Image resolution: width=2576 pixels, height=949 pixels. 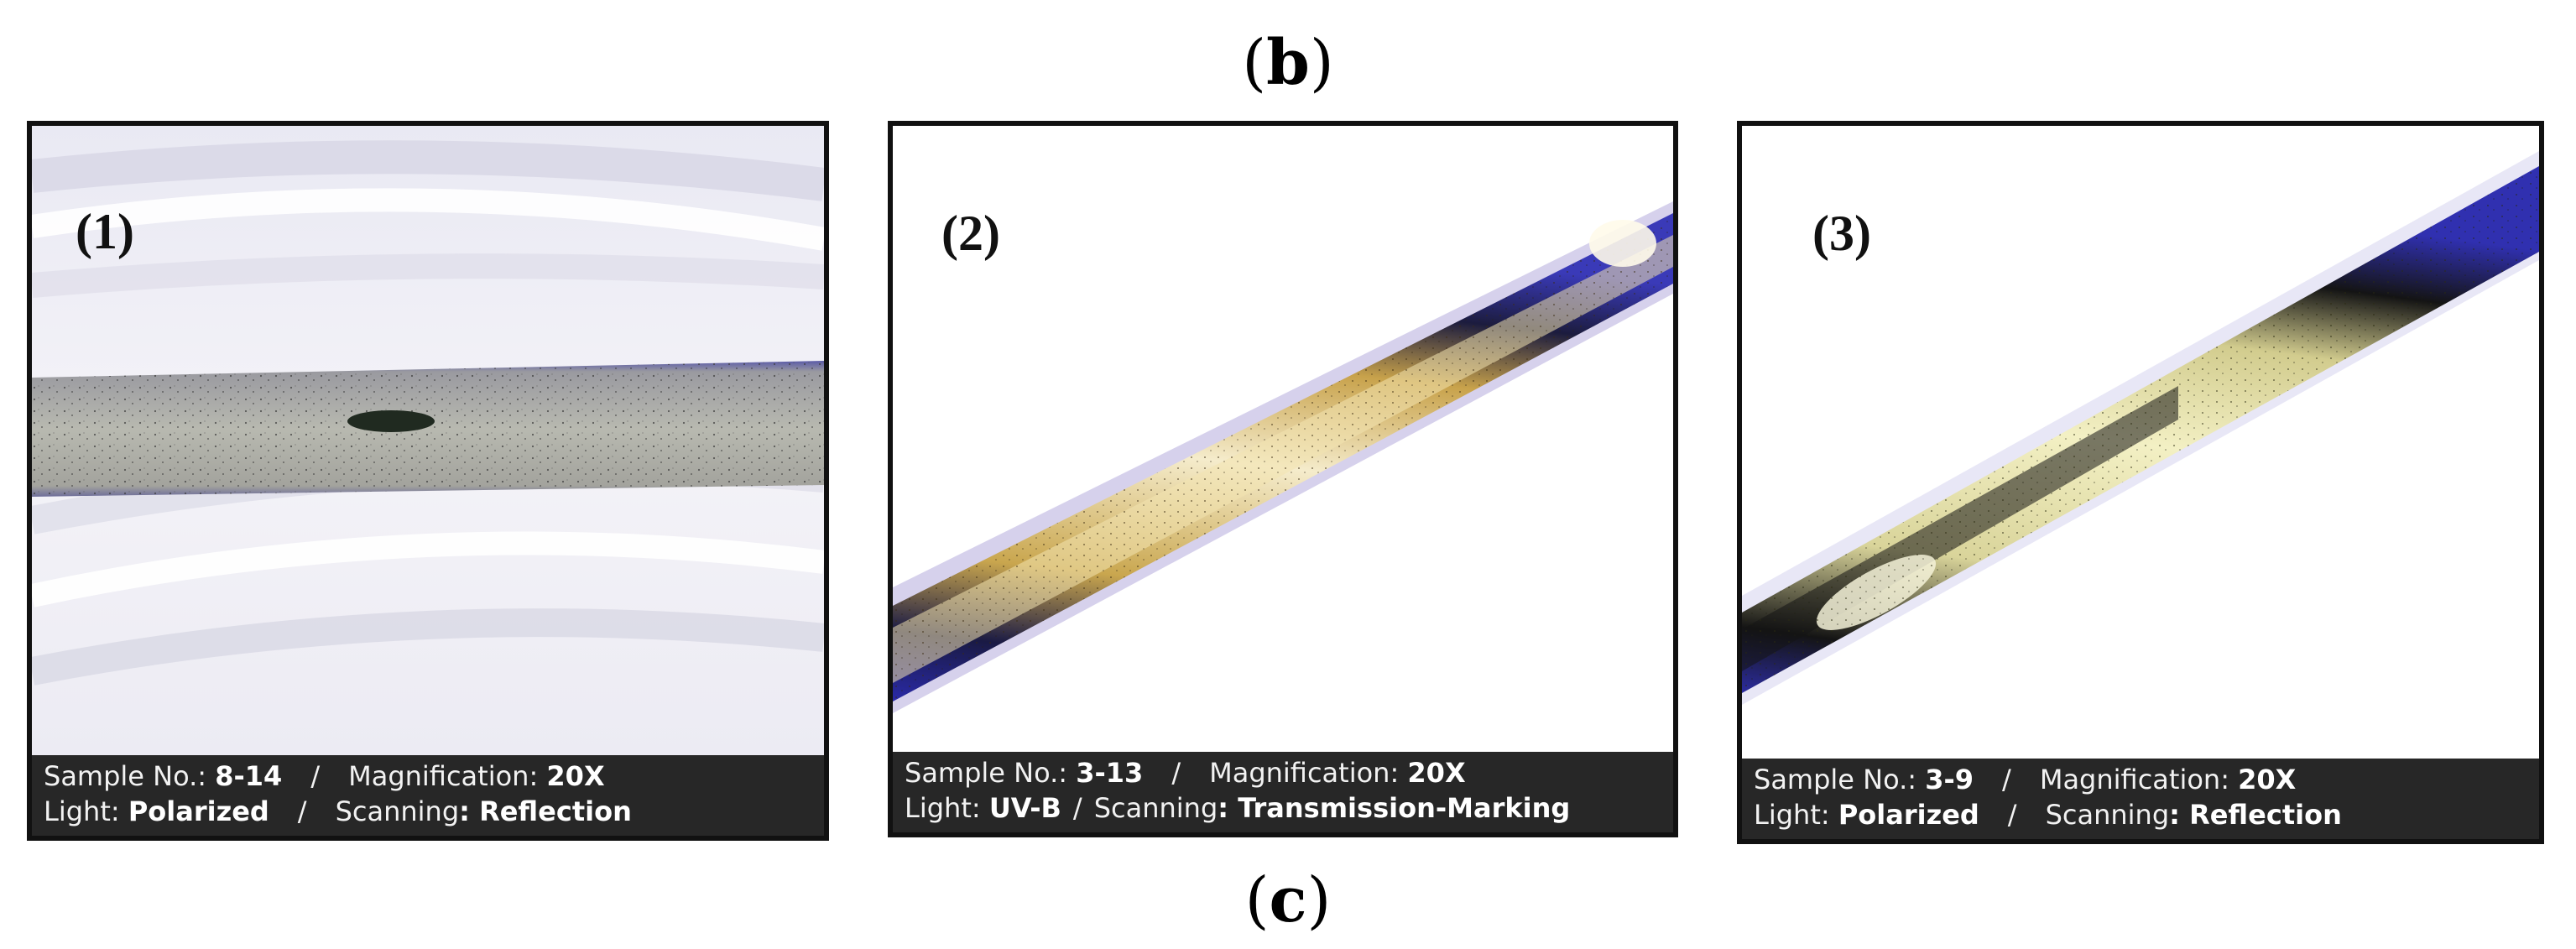 I want to click on caption-b-letter: b, so click(x=1288, y=63).